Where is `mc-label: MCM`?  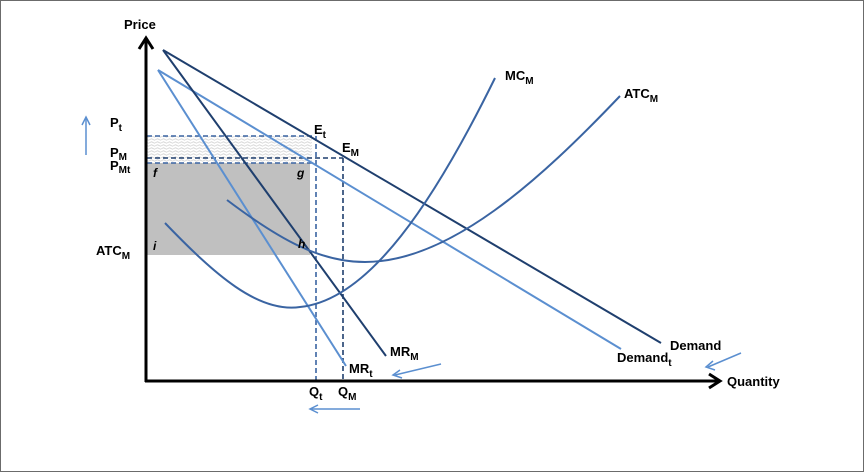
mc-label: MCM is located at coordinates (519, 77).